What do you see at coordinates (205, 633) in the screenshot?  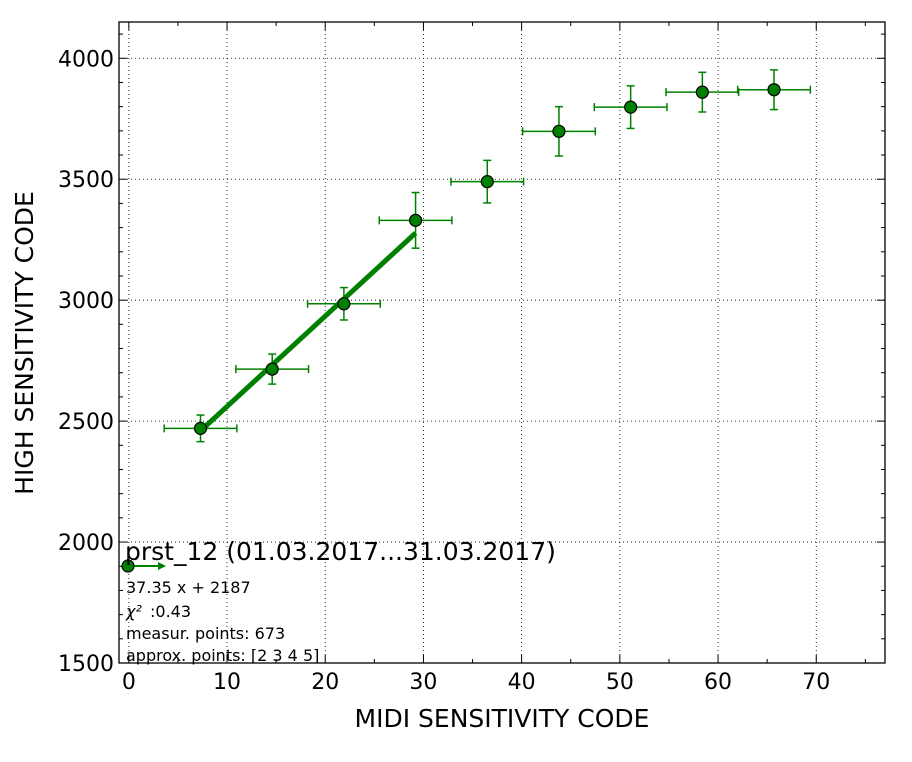 I see `legend-measur-points: measur. points: 673` at bounding box center [205, 633].